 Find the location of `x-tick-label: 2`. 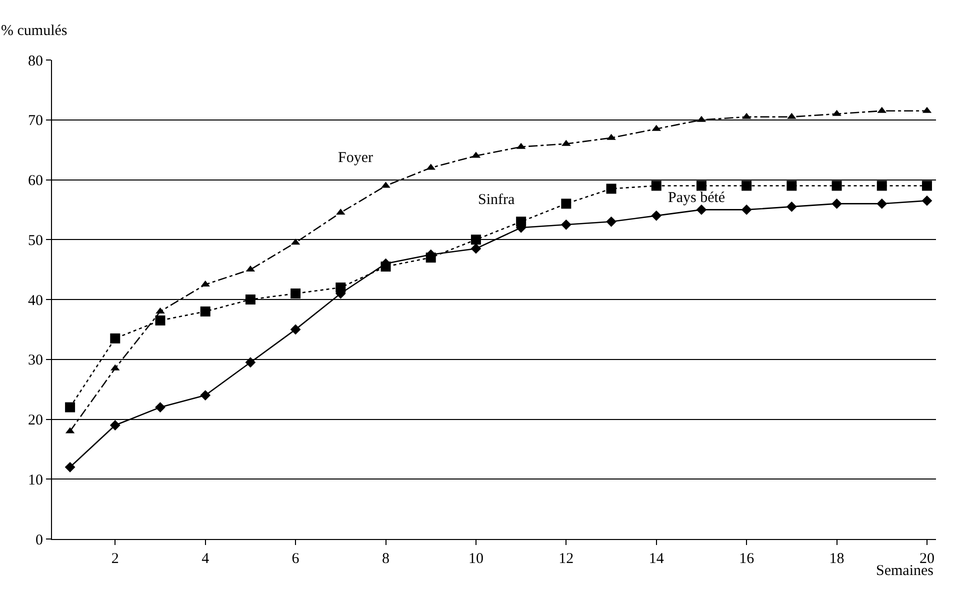

x-tick-label: 2 is located at coordinates (115, 559).